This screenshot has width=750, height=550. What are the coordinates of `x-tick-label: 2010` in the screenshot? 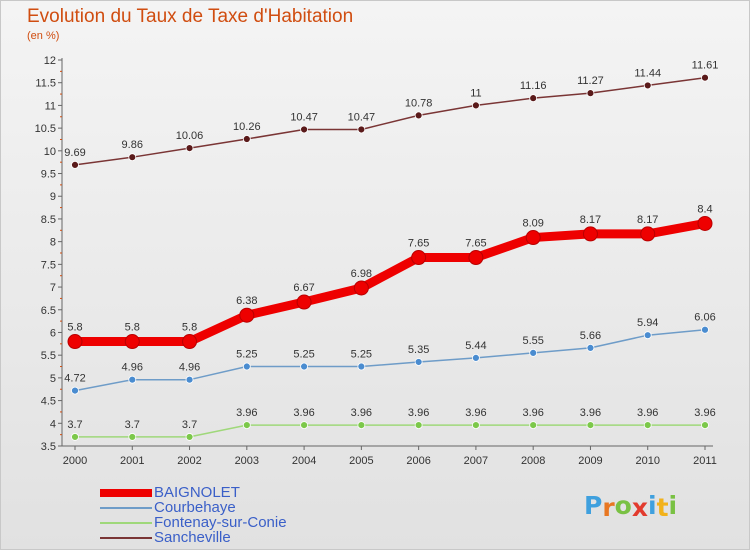 It's located at (647, 461).